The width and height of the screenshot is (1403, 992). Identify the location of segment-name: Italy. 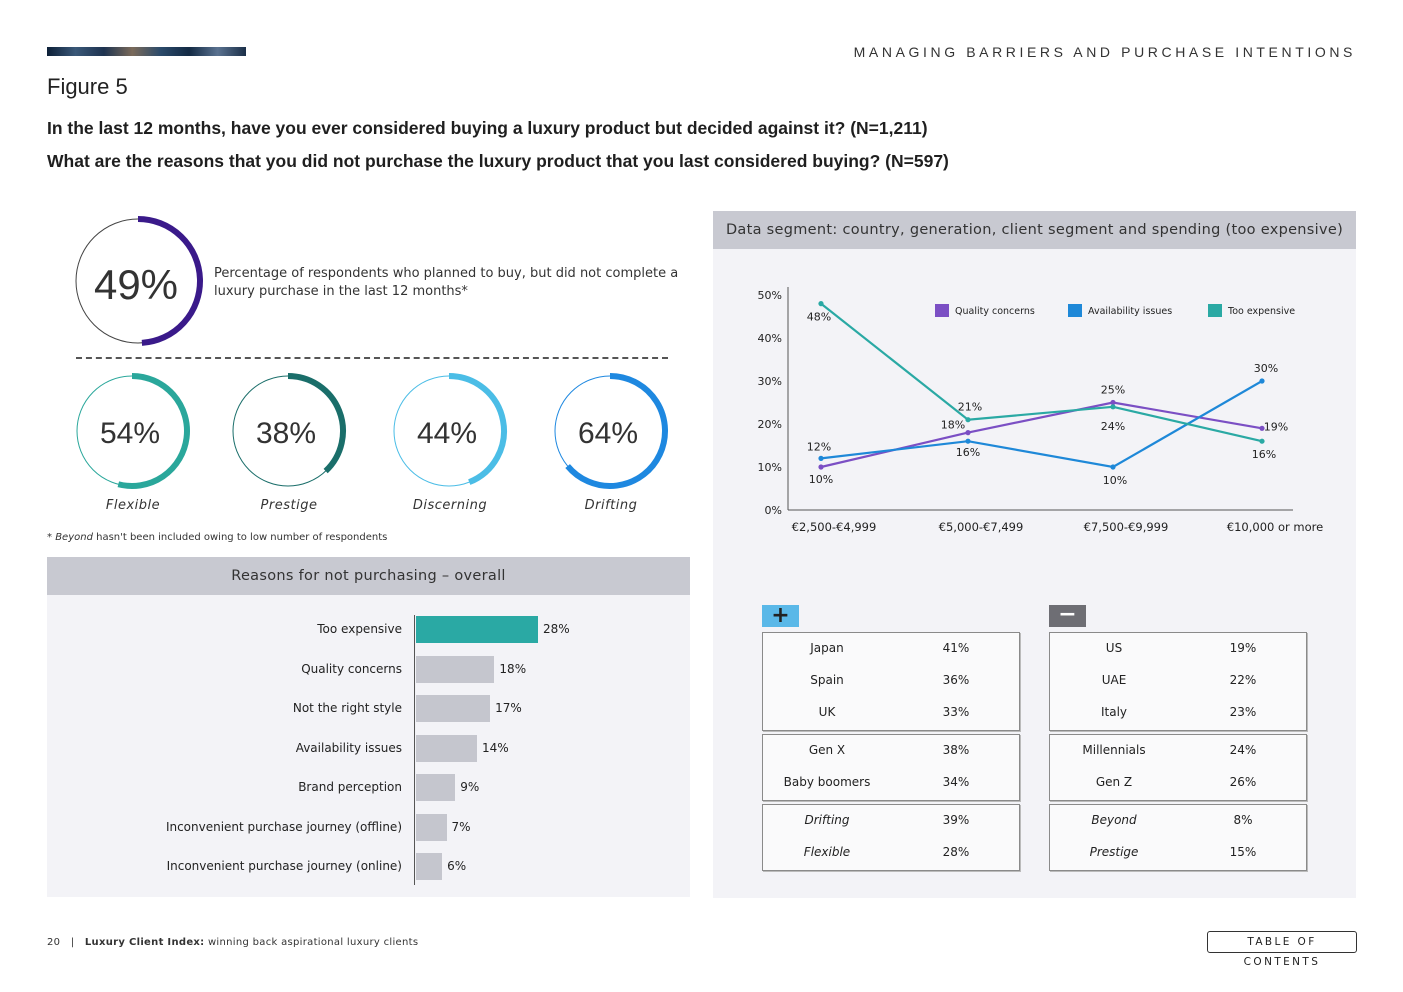
(1114, 712).